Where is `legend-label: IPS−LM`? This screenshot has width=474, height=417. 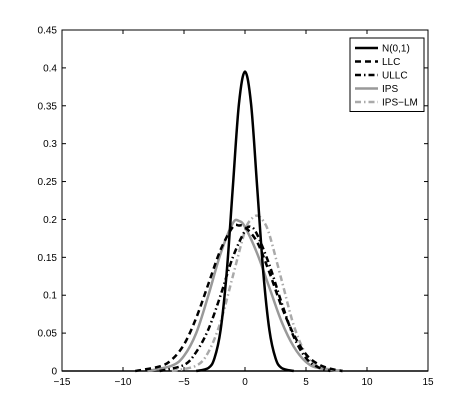 legend-label: IPS−LM is located at coordinates (400, 103).